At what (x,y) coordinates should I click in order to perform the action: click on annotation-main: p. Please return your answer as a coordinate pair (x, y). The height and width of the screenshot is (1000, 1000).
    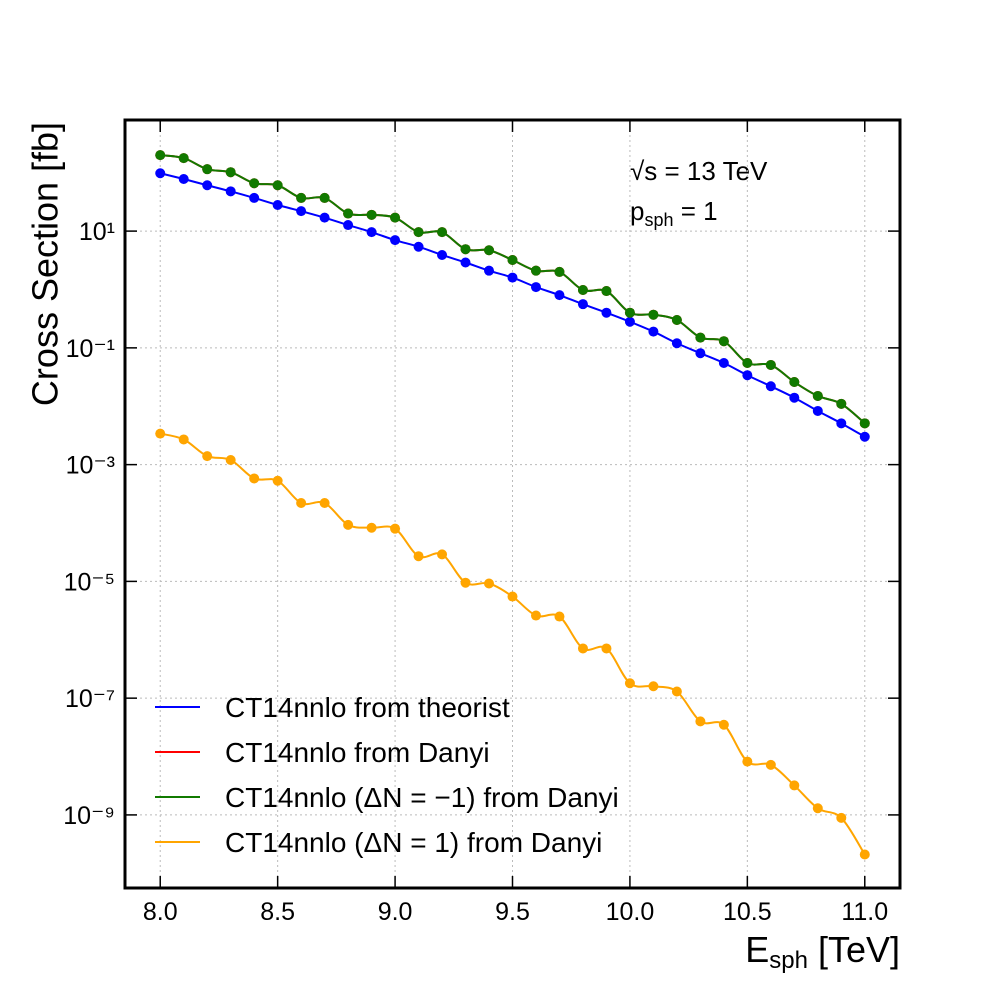
    Looking at the image, I should click on (637, 211).